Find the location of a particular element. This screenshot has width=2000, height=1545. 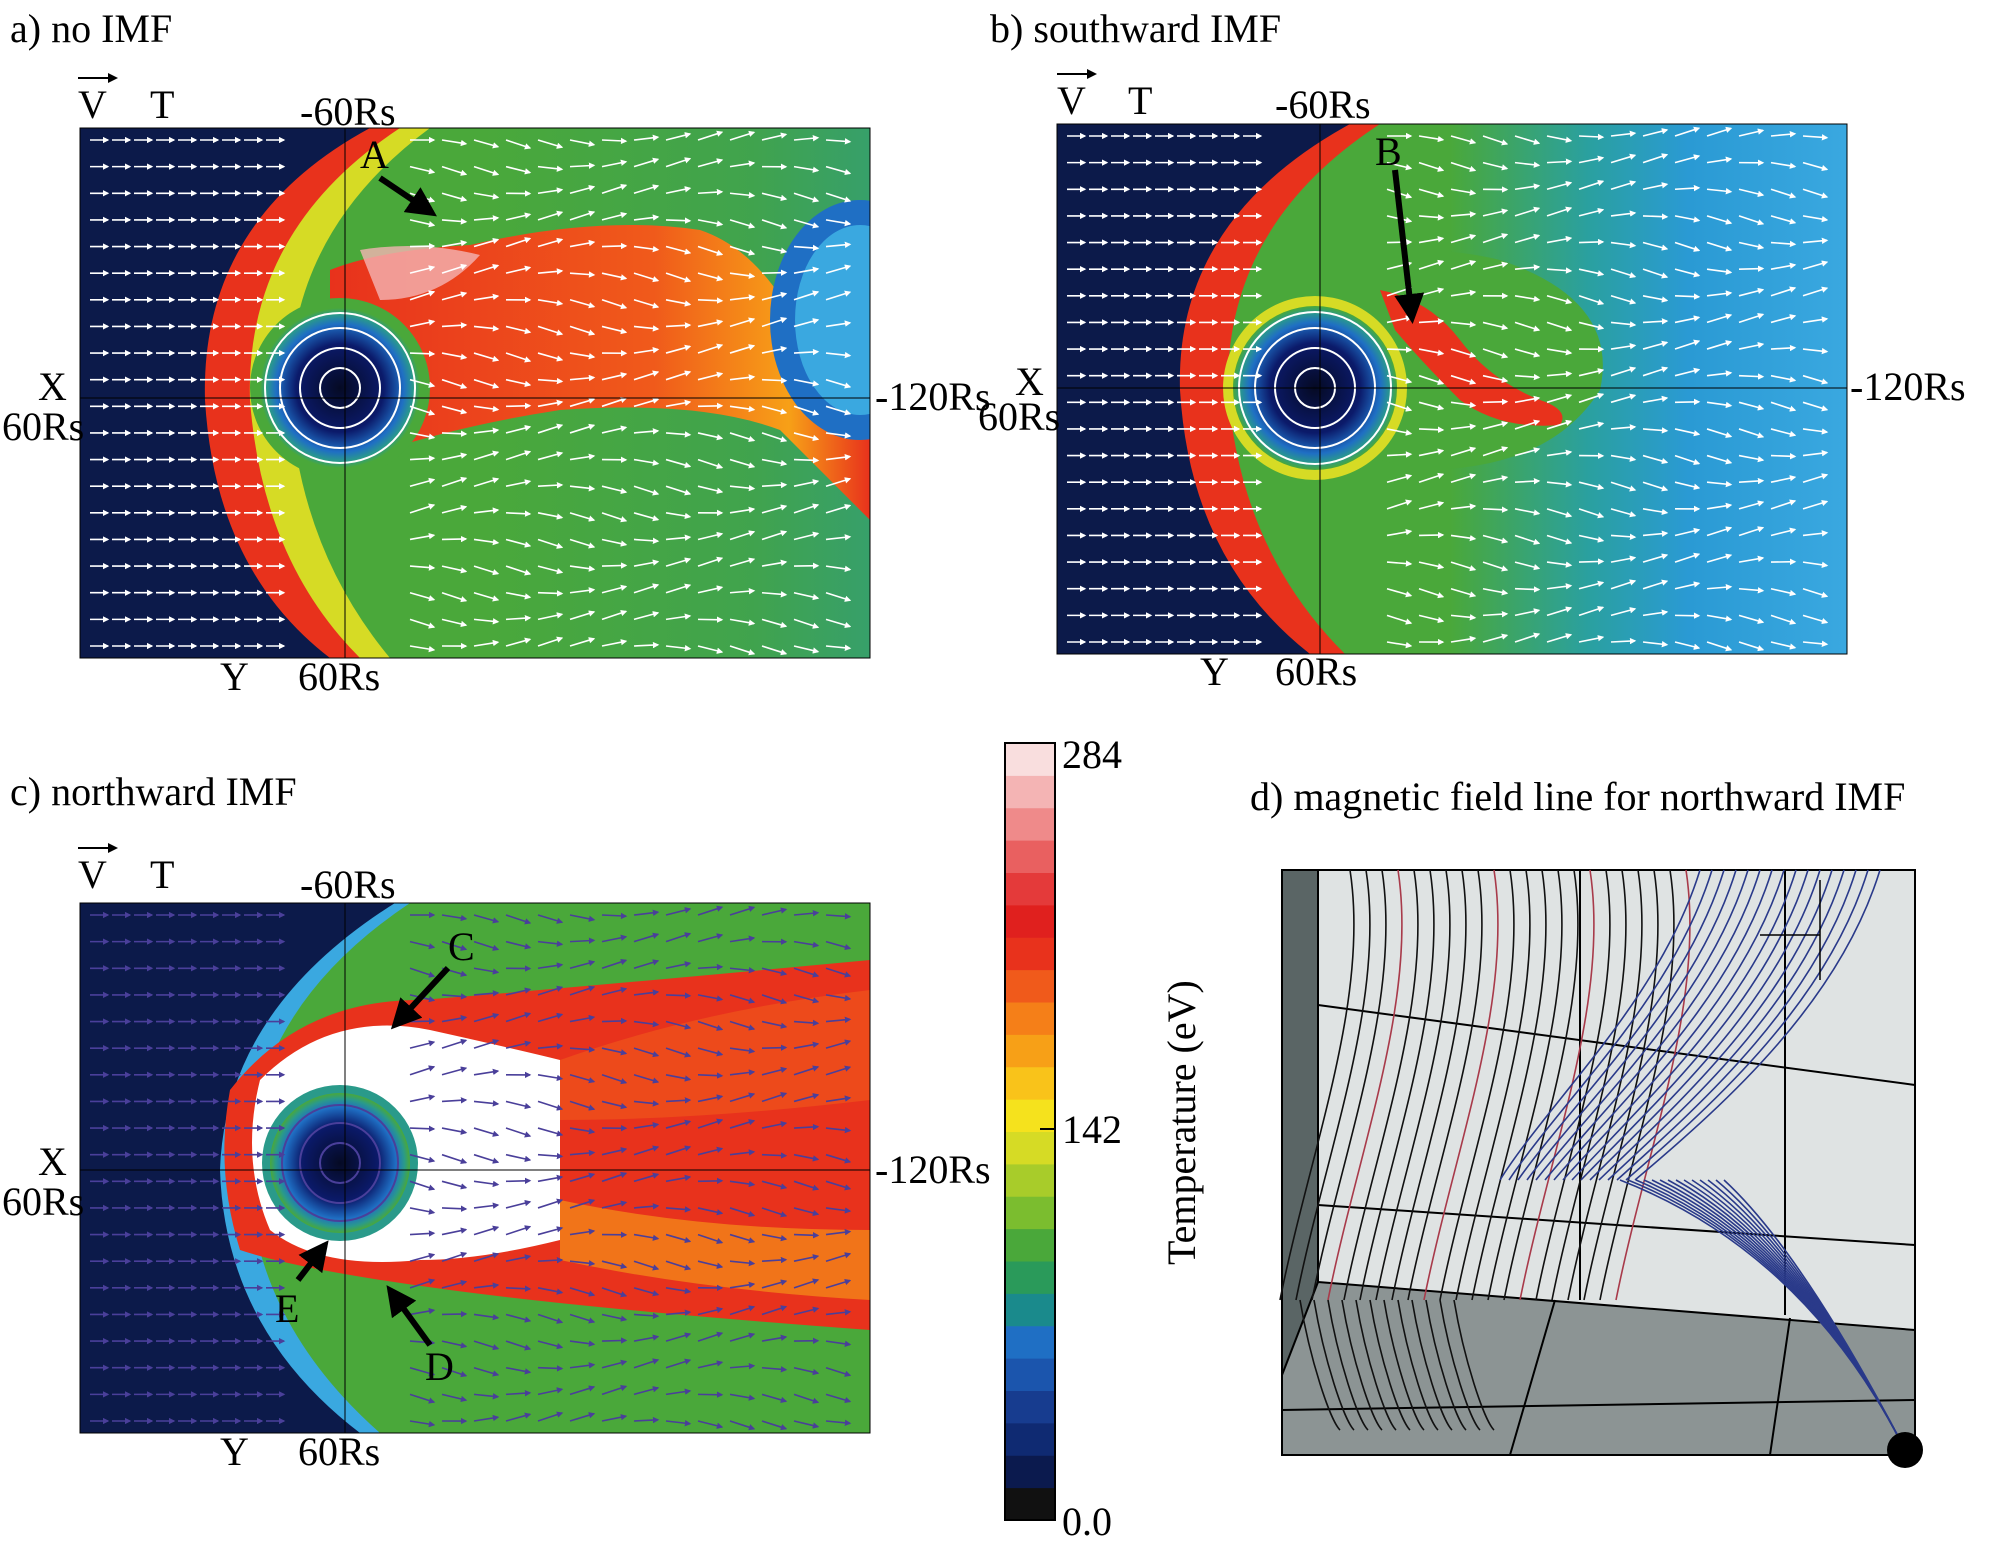

temp-label-a: T is located at coordinates (162, 104).